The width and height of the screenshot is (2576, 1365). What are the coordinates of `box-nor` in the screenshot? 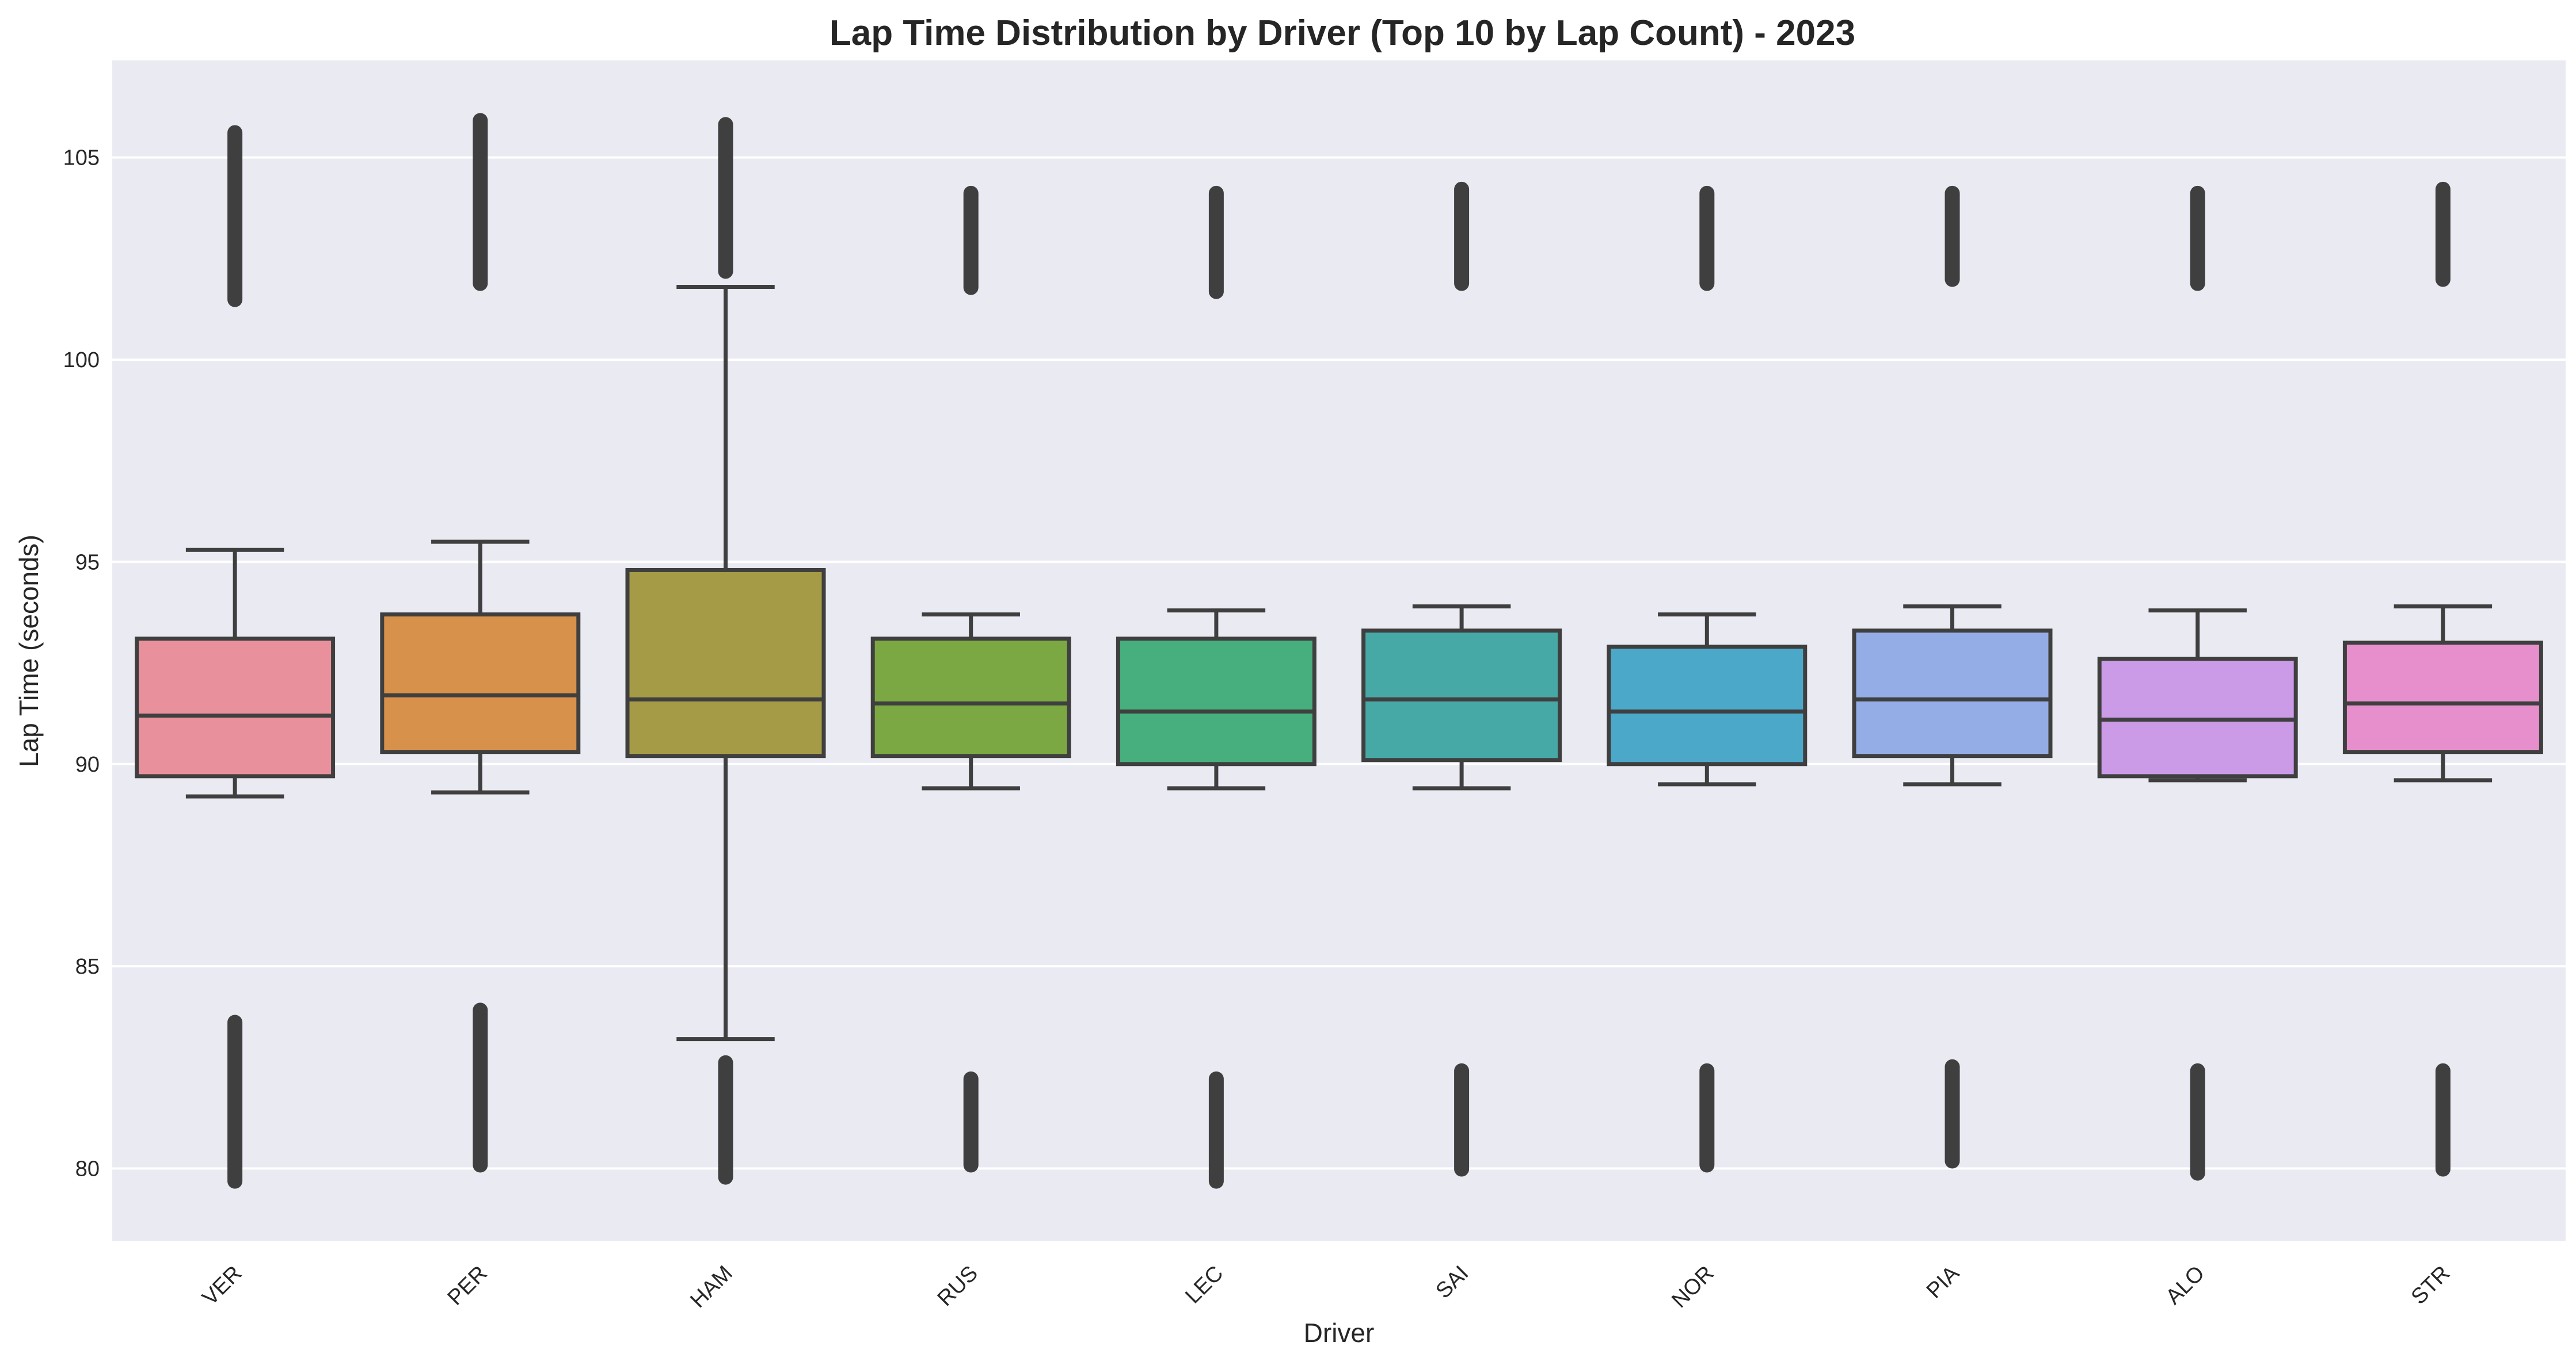 It's located at (1708, 679).